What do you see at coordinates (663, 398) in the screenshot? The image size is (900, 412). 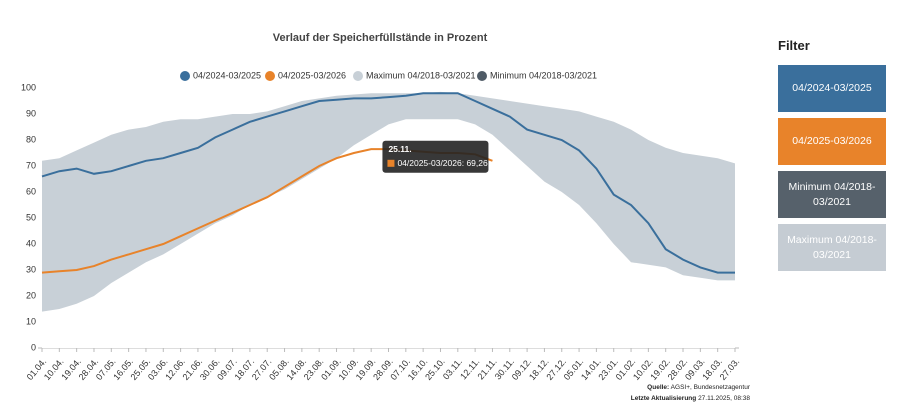 I see `update-label: Letzte Aktualisierung` at bounding box center [663, 398].